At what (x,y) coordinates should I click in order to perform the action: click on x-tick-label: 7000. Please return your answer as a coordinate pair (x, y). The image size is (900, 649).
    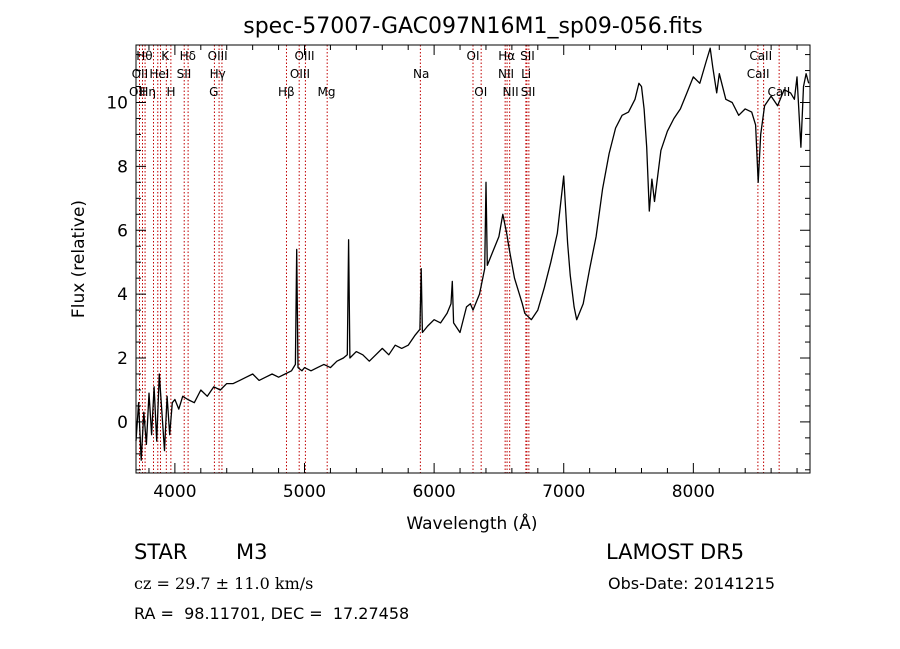
    Looking at the image, I should click on (563, 492).